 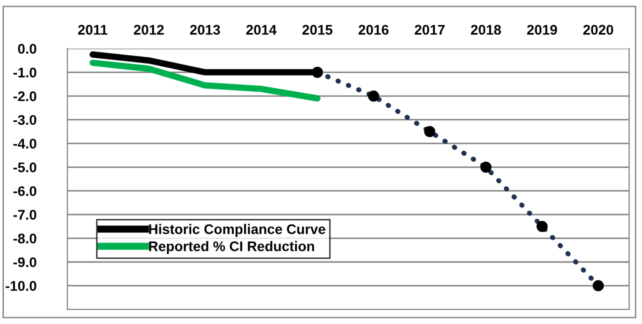 What do you see at coordinates (24, 96) in the screenshot?
I see `y-tick-label: -2.0` at bounding box center [24, 96].